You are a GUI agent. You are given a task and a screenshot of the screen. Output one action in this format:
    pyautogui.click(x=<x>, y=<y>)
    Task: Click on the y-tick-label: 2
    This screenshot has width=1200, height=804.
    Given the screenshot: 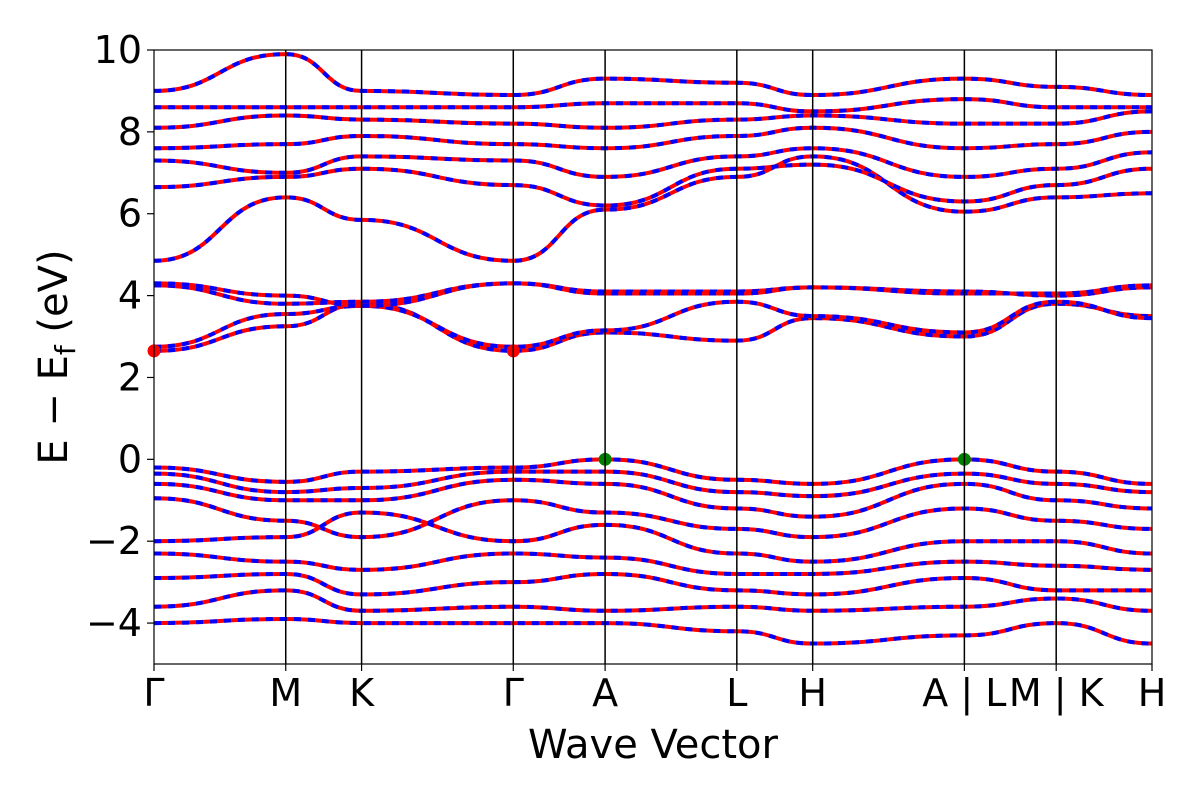 What is the action you would take?
    pyautogui.click(x=130, y=377)
    